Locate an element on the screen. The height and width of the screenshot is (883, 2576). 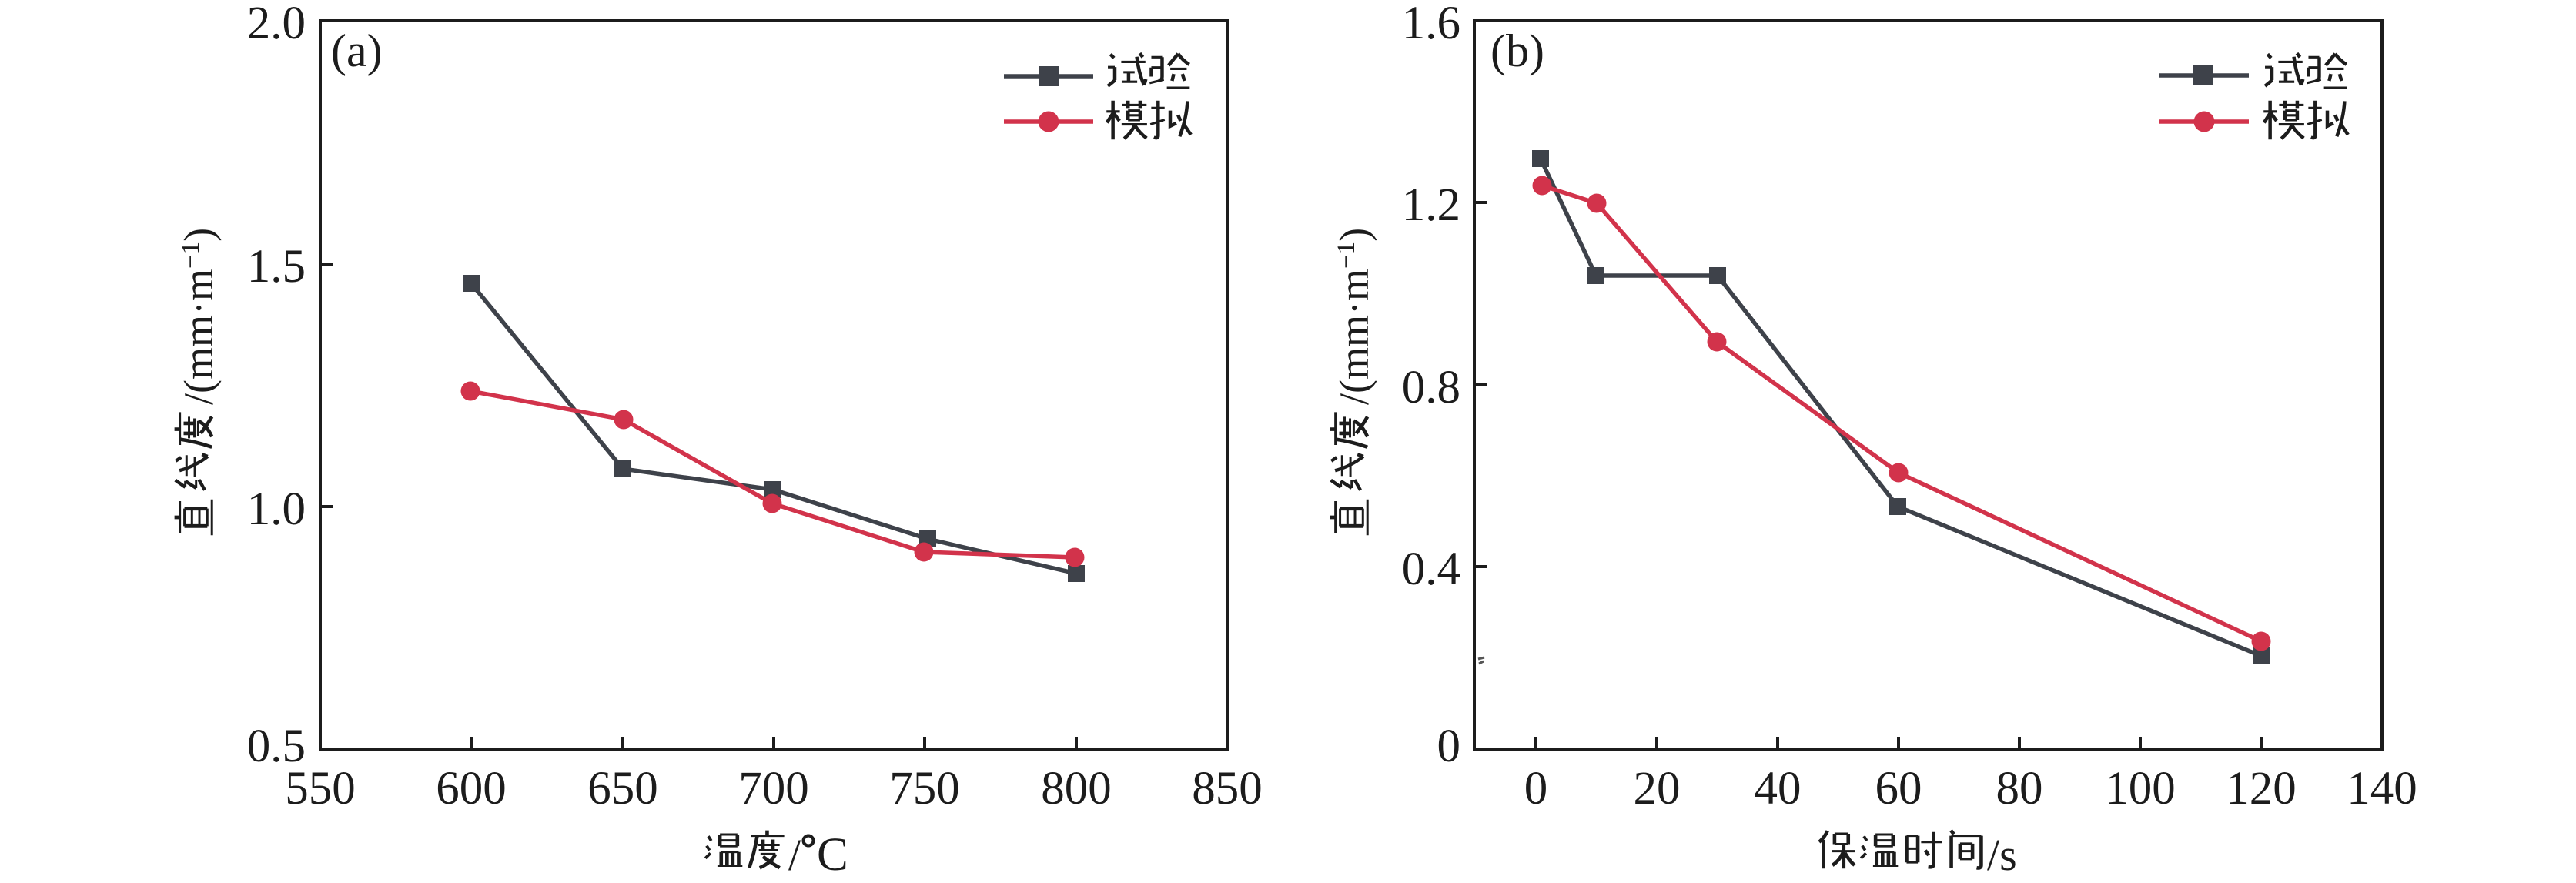
svg-text: 650 is located at coordinates (623, 788).